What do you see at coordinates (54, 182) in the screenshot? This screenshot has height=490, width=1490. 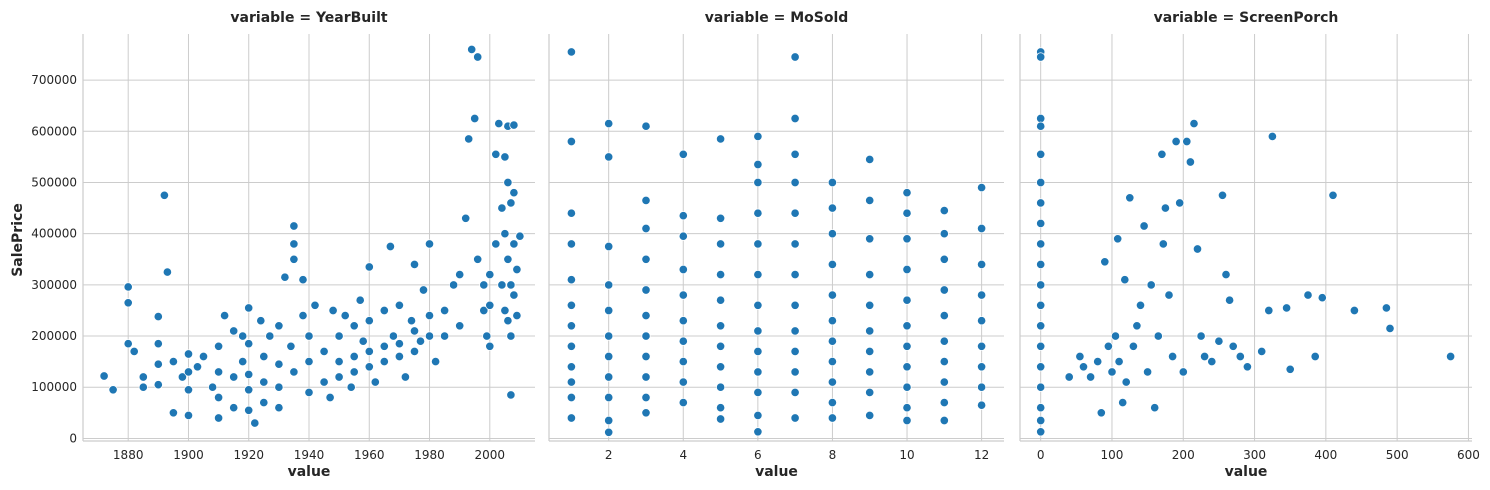 I see `y-tick-label: 500000` at bounding box center [54, 182].